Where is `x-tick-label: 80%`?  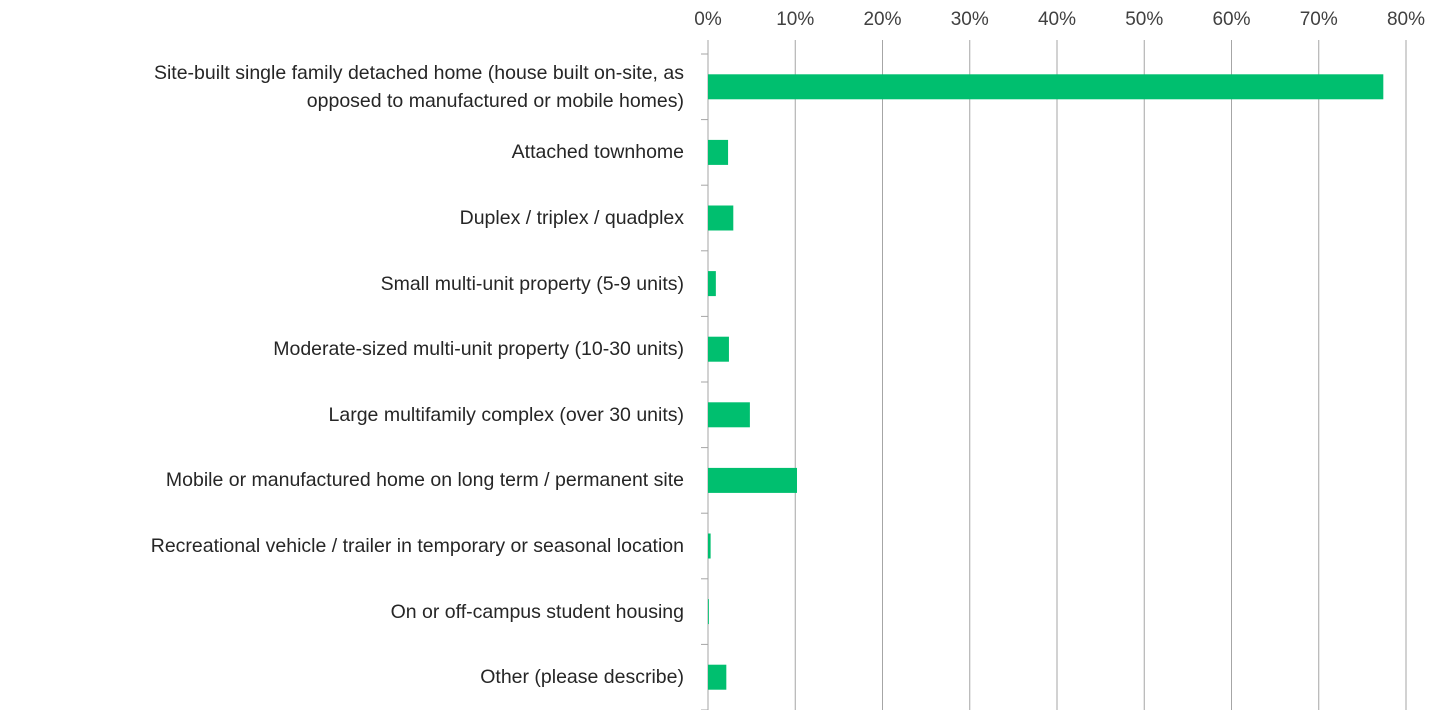 x-tick-label: 80% is located at coordinates (1406, 19).